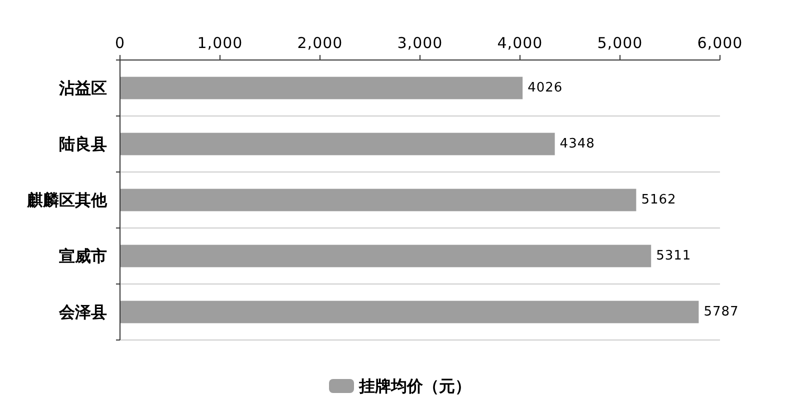 Image resolution: width=800 pixels, height=400 pixels. Describe the element at coordinates (220, 43) in the screenshot. I see `x-tick-label: 1,000` at that location.